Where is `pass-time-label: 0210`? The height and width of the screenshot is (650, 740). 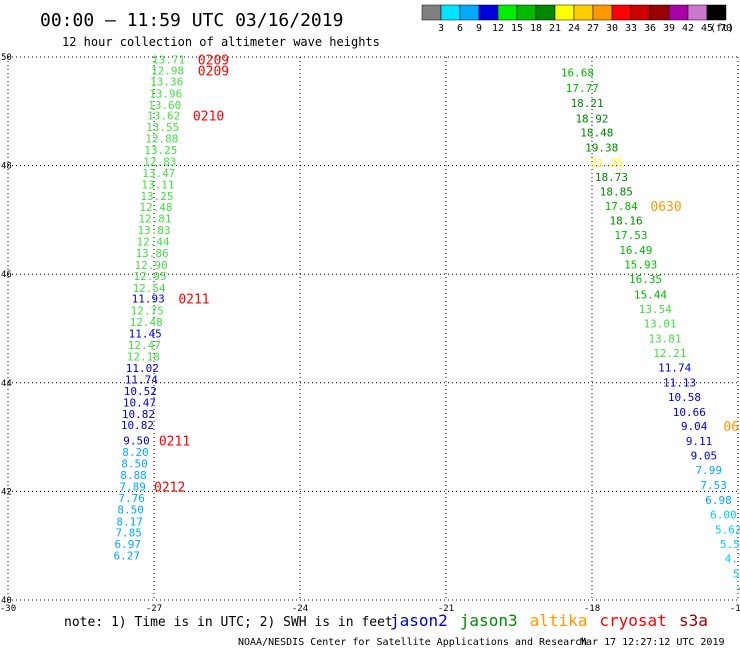 pass-time-label: 0210 is located at coordinates (208, 117).